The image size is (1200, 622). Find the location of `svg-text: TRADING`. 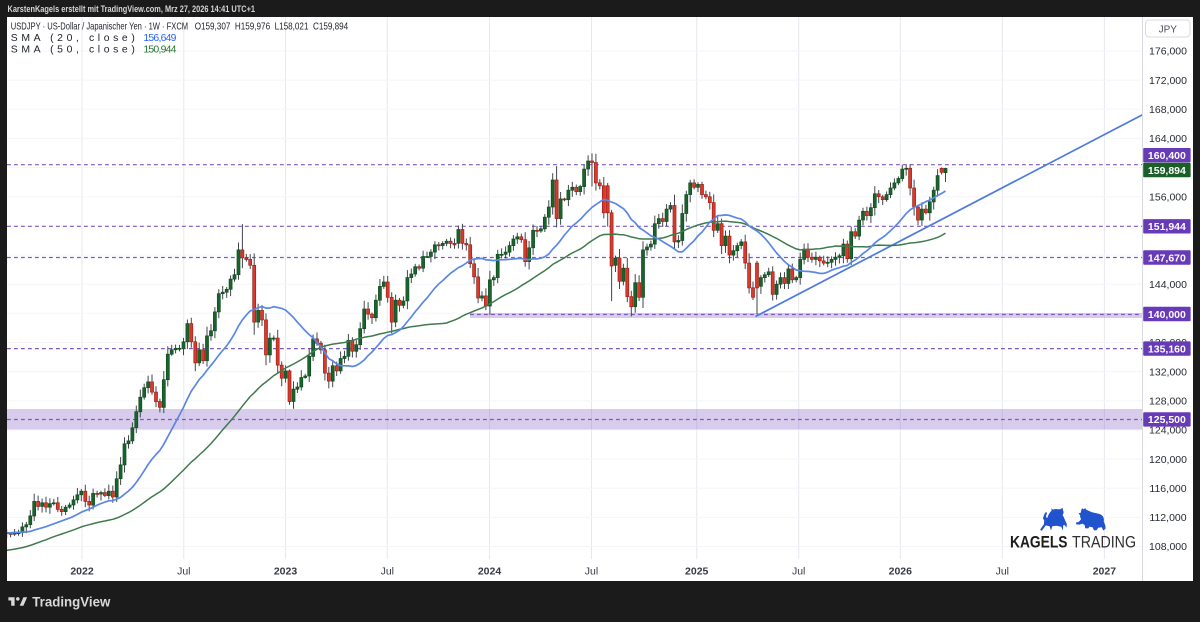

svg-text: TRADING is located at coordinates (1104, 543).